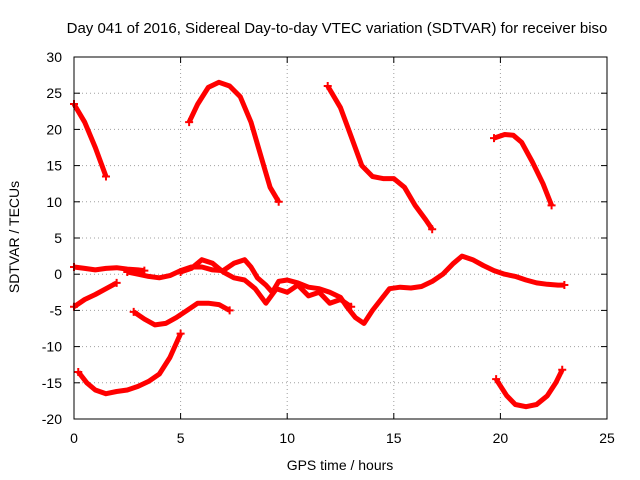  What do you see at coordinates (189, 122) in the screenshot?
I see `series-point-arc-top-2-start` at bounding box center [189, 122].